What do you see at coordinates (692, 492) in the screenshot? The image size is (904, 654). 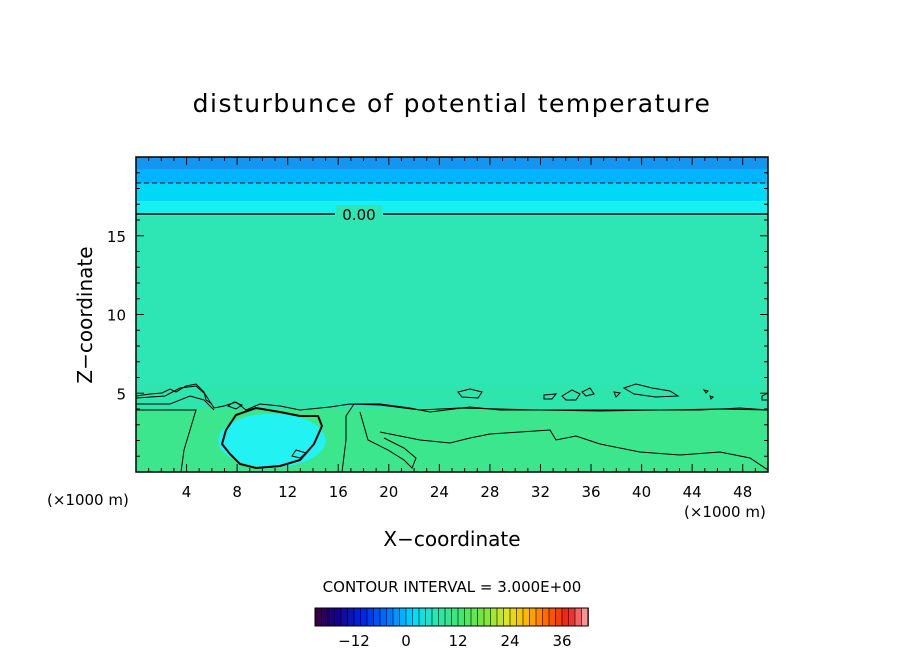 I see `x-tick-label: 44` at bounding box center [692, 492].